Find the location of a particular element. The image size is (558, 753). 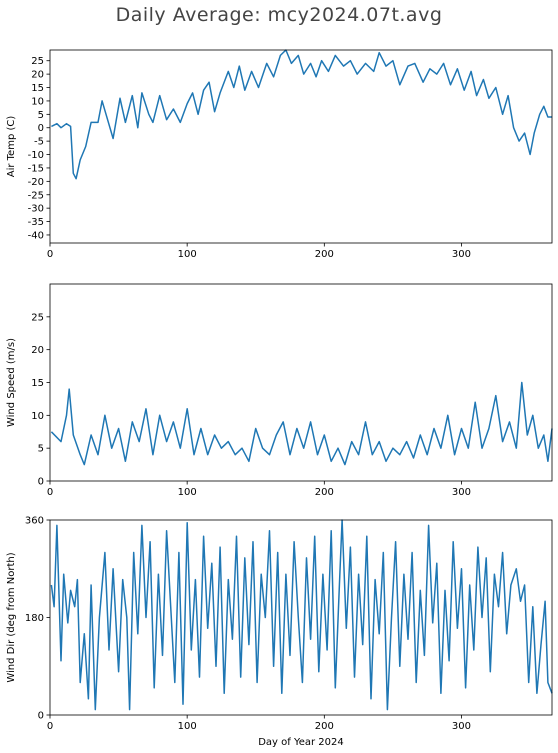

series-line is located at coordinates (301, 423).